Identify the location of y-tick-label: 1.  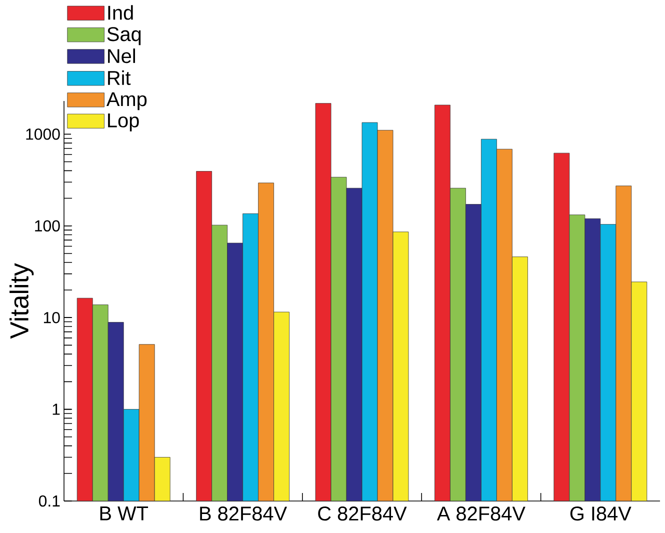
(56, 409).